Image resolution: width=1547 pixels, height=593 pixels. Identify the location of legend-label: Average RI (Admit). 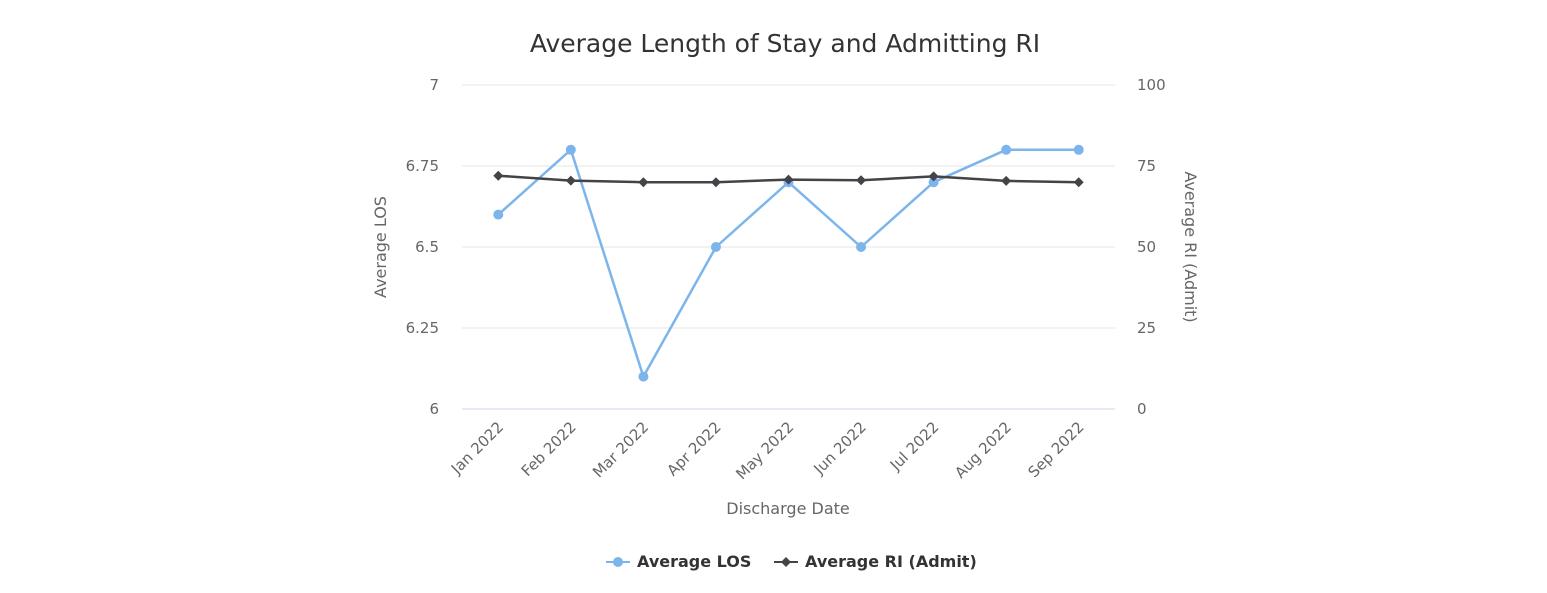
(891, 561).